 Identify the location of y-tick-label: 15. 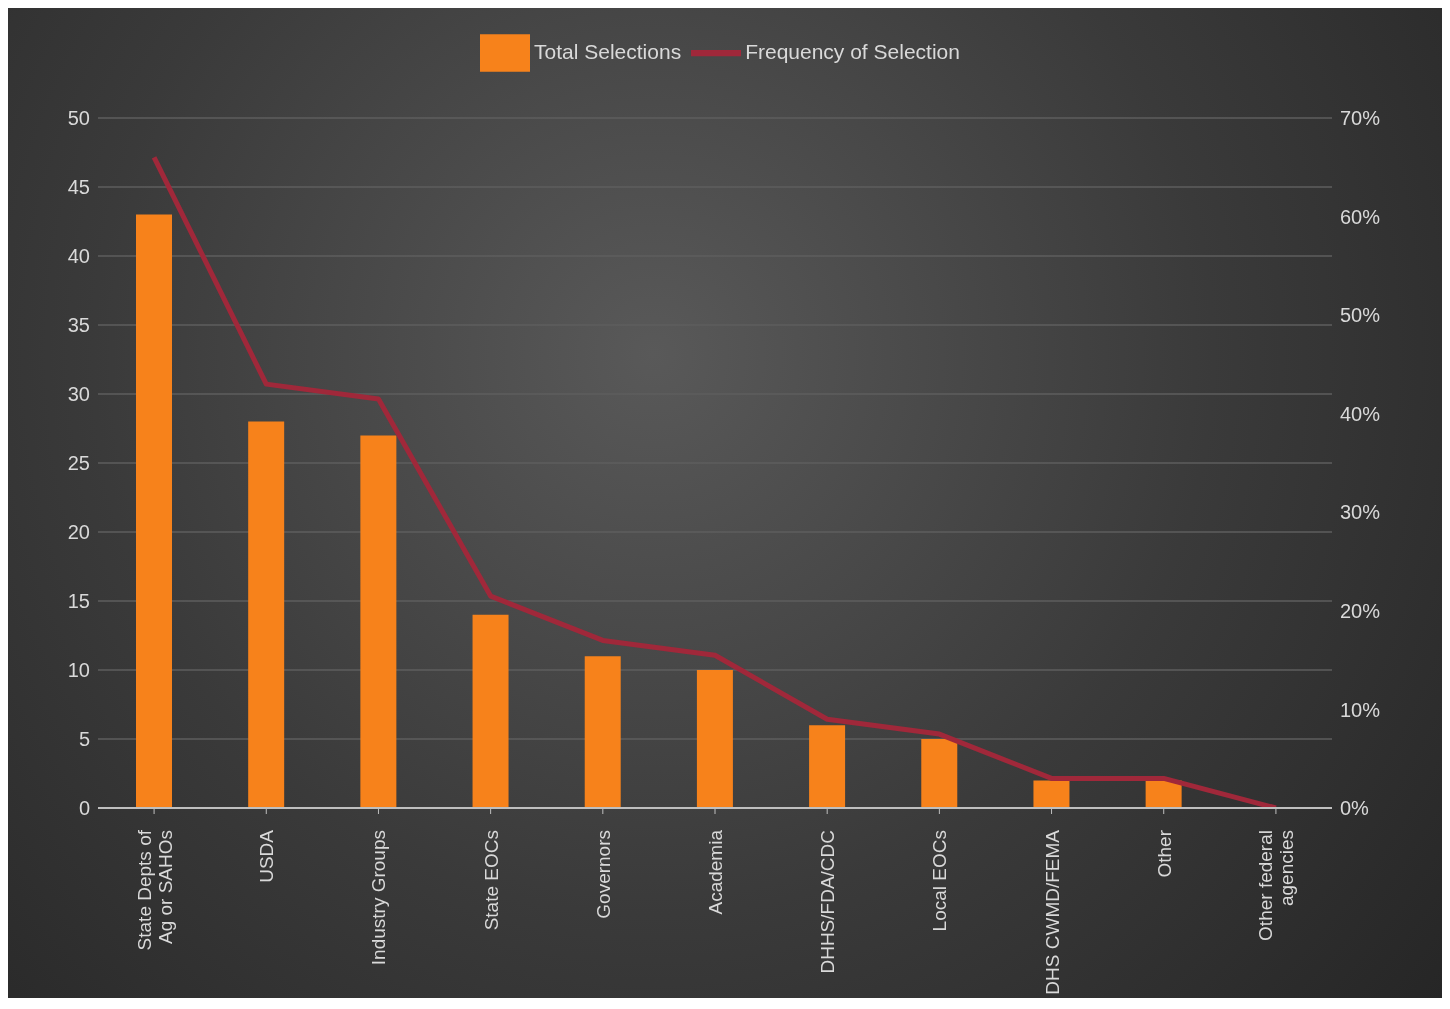
(78, 601).